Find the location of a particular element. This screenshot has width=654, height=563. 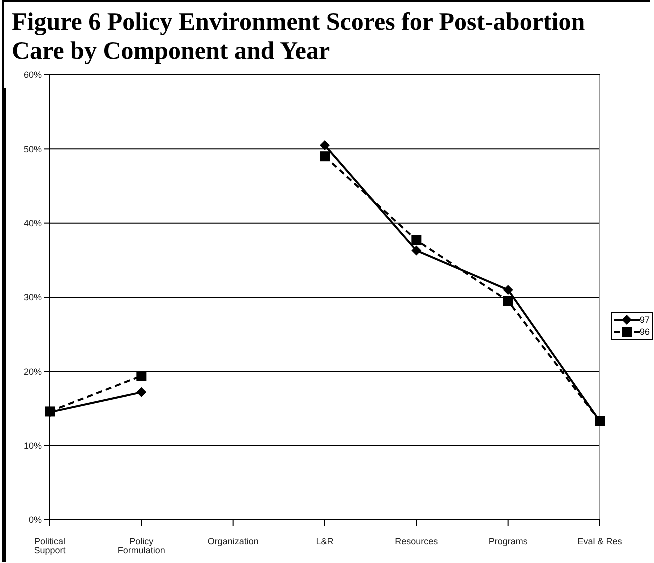

y-tick-label: 40% is located at coordinates (33, 223).